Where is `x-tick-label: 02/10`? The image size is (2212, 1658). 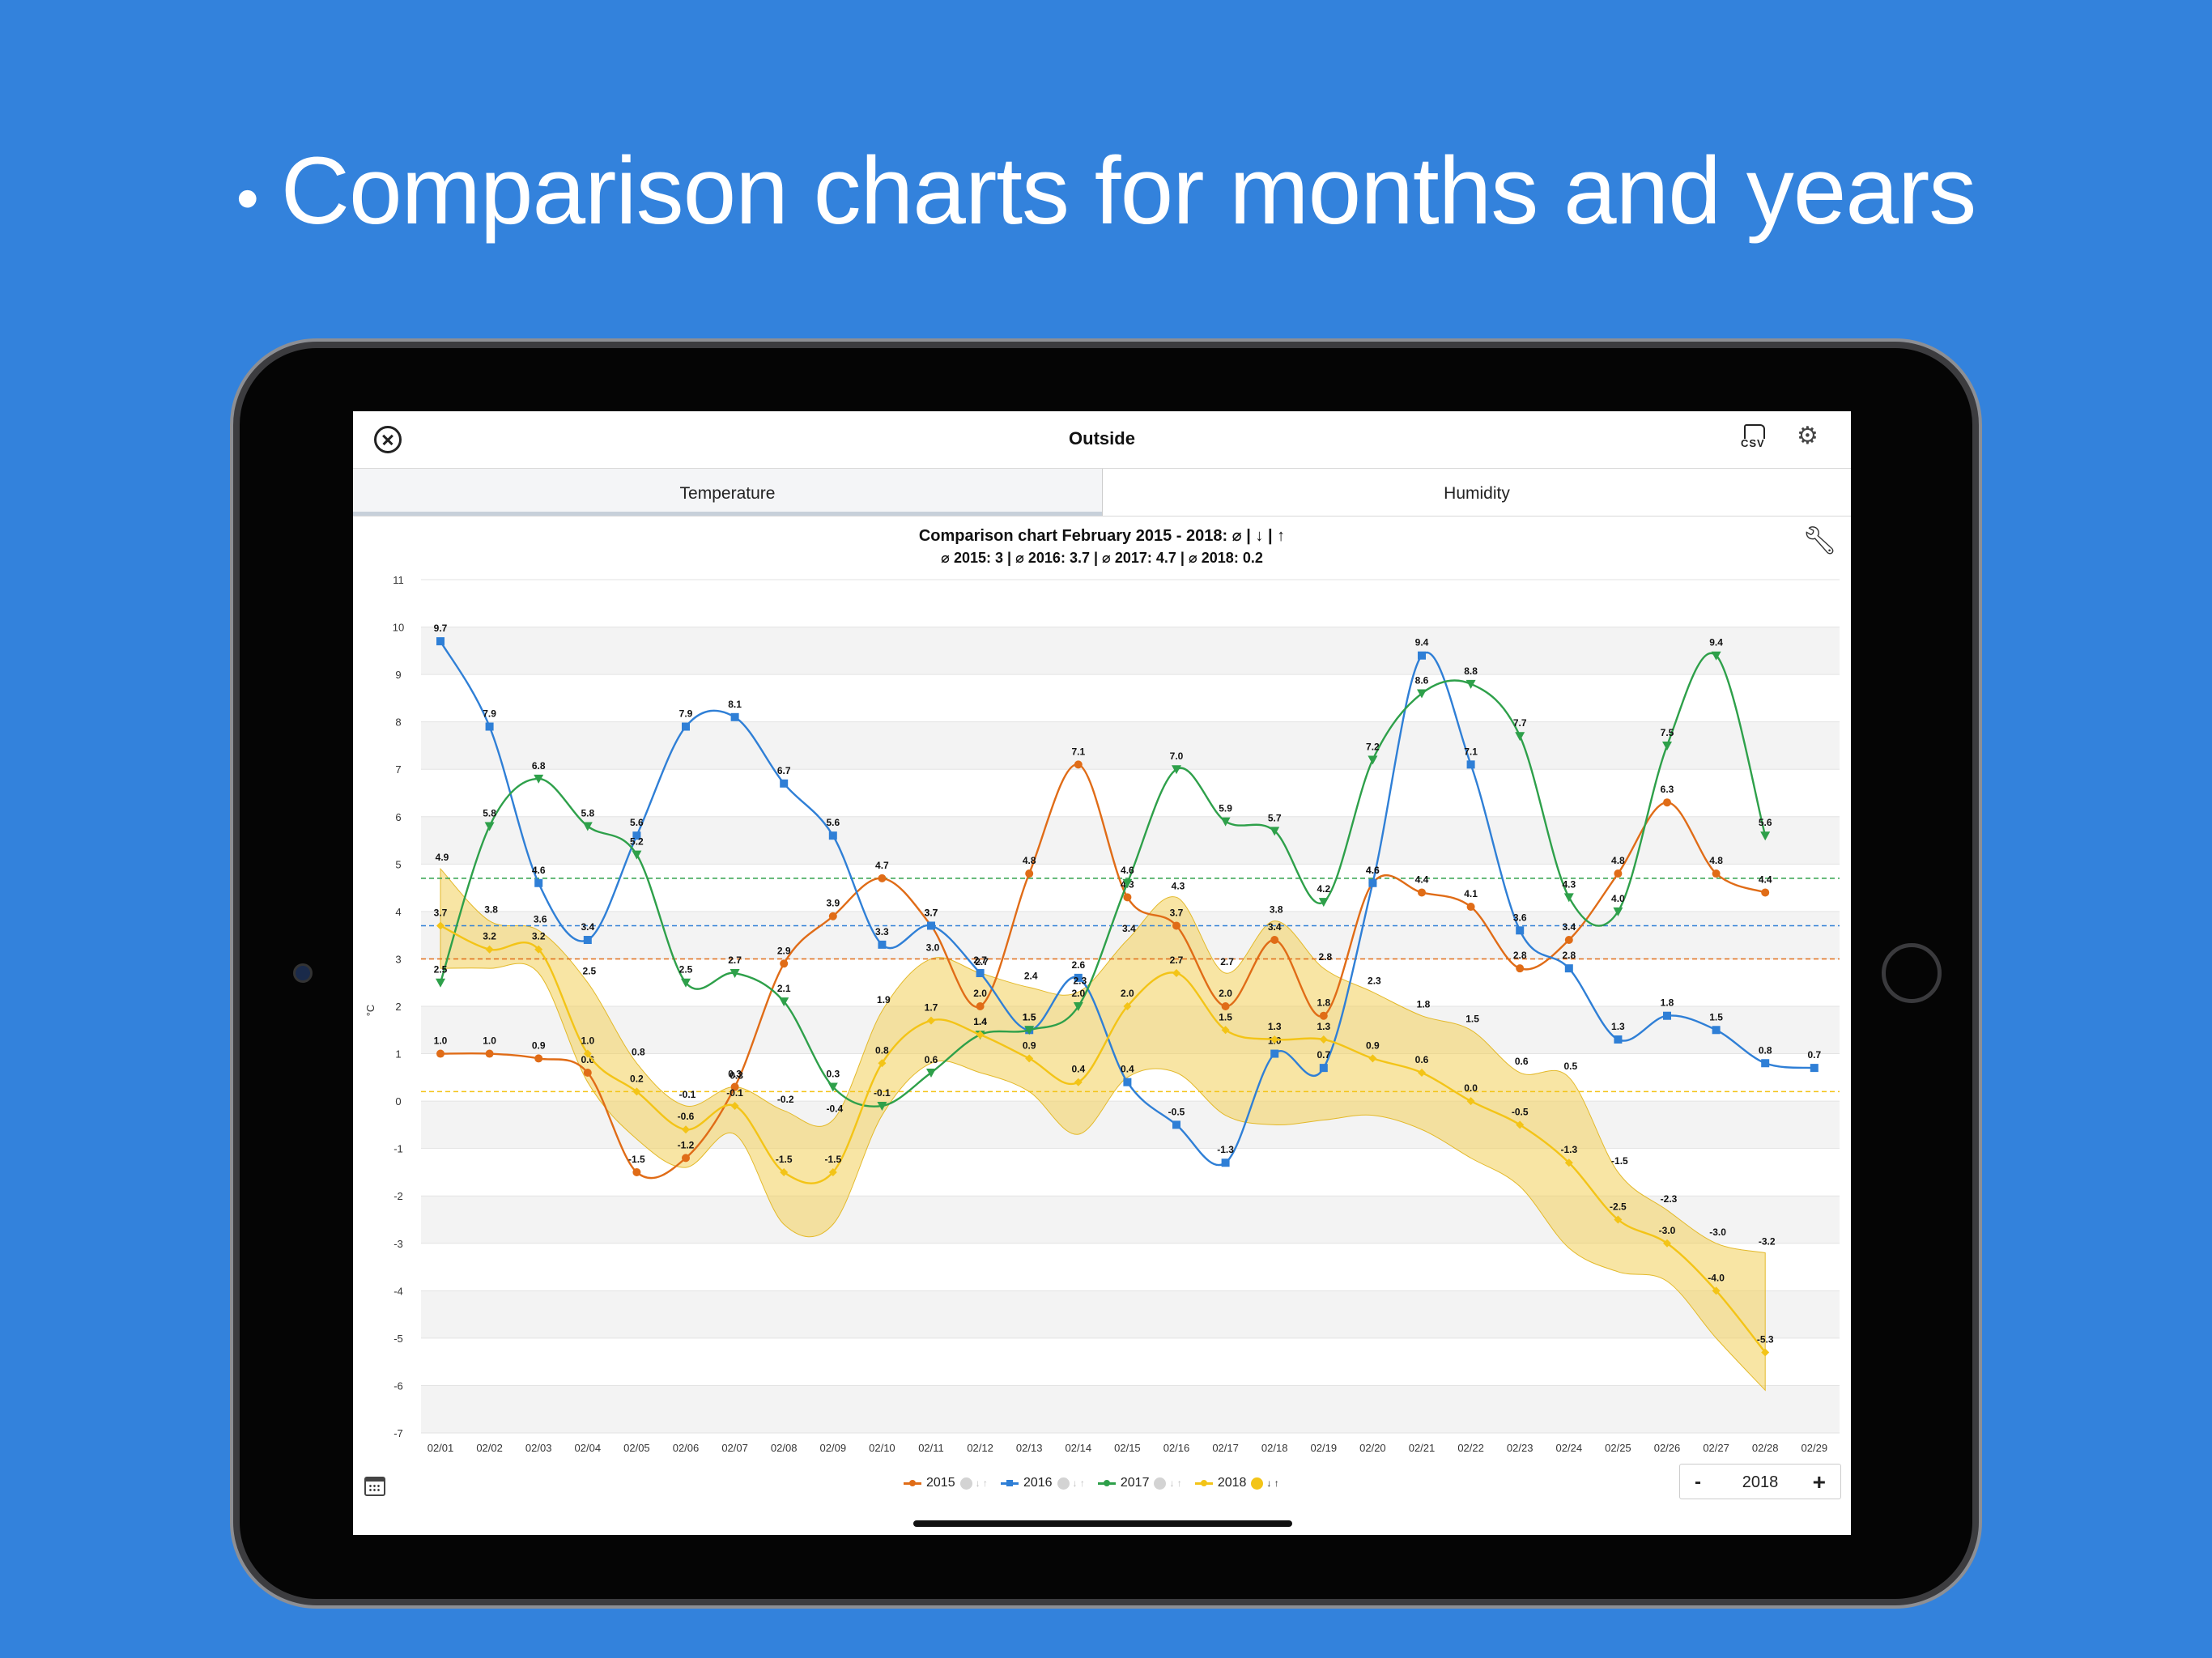 x-tick-label: 02/10 is located at coordinates (882, 1448).